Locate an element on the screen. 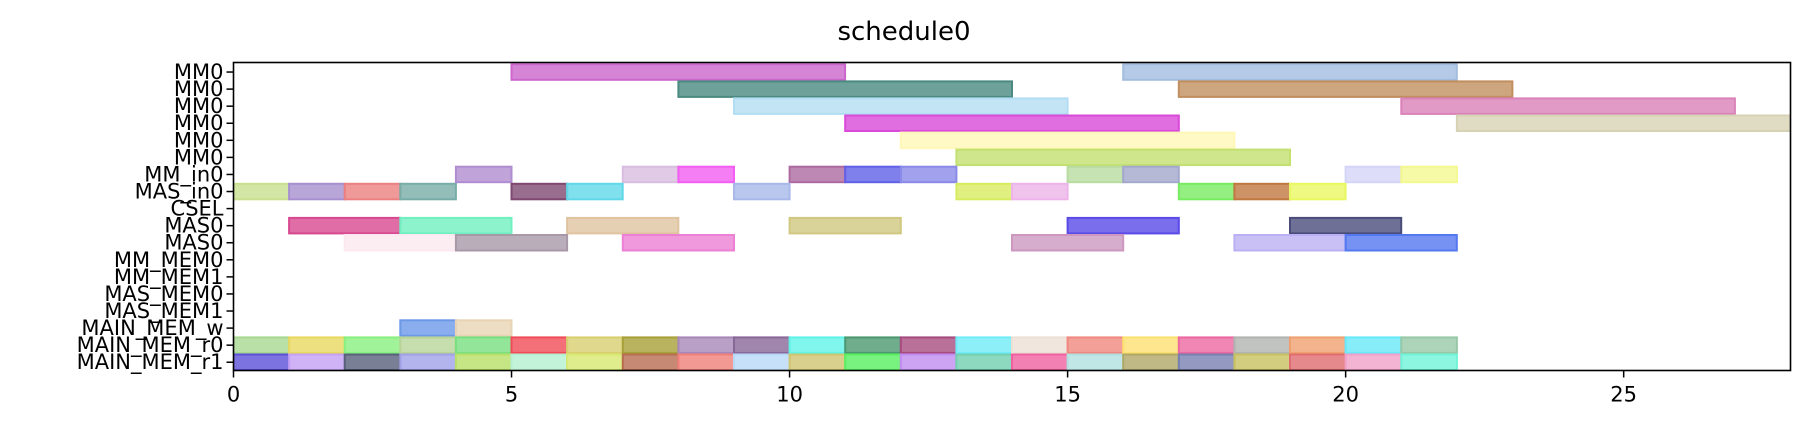  lane-label: MAS_MEM0 is located at coordinates (163, 294).